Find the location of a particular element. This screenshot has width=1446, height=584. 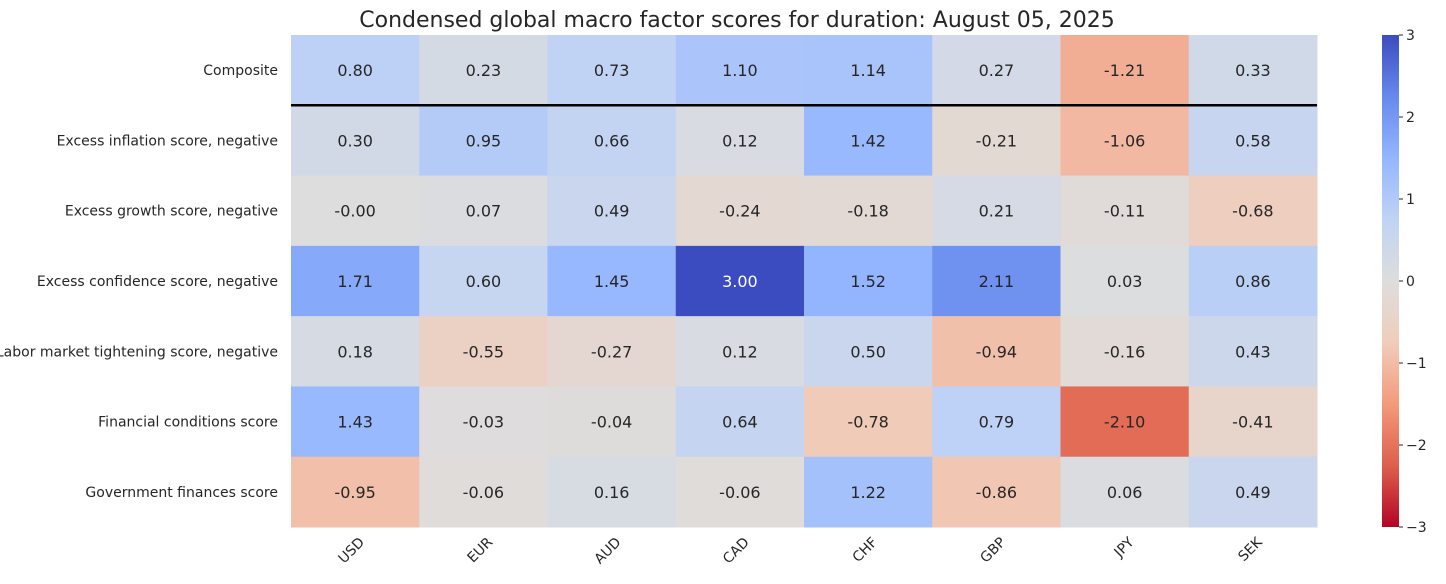

column-label: USD is located at coordinates (351, 551).